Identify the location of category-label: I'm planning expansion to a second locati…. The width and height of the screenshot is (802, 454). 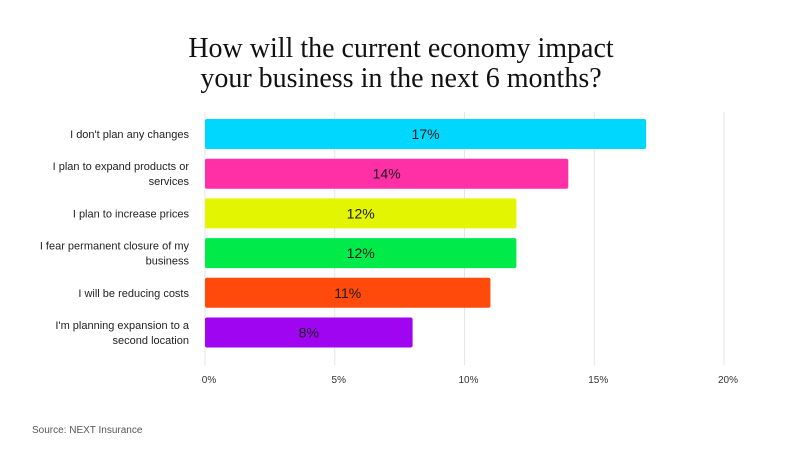
(122, 333).